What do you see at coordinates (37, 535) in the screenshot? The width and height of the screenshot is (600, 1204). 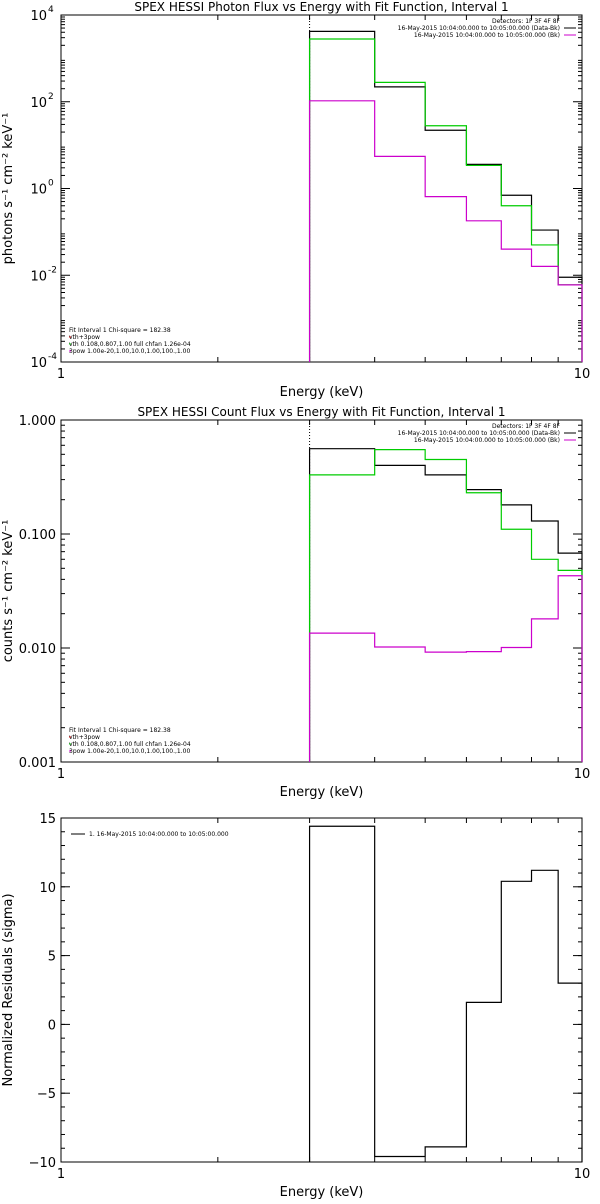 I see `y-tick-label: 0.100` at bounding box center [37, 535].